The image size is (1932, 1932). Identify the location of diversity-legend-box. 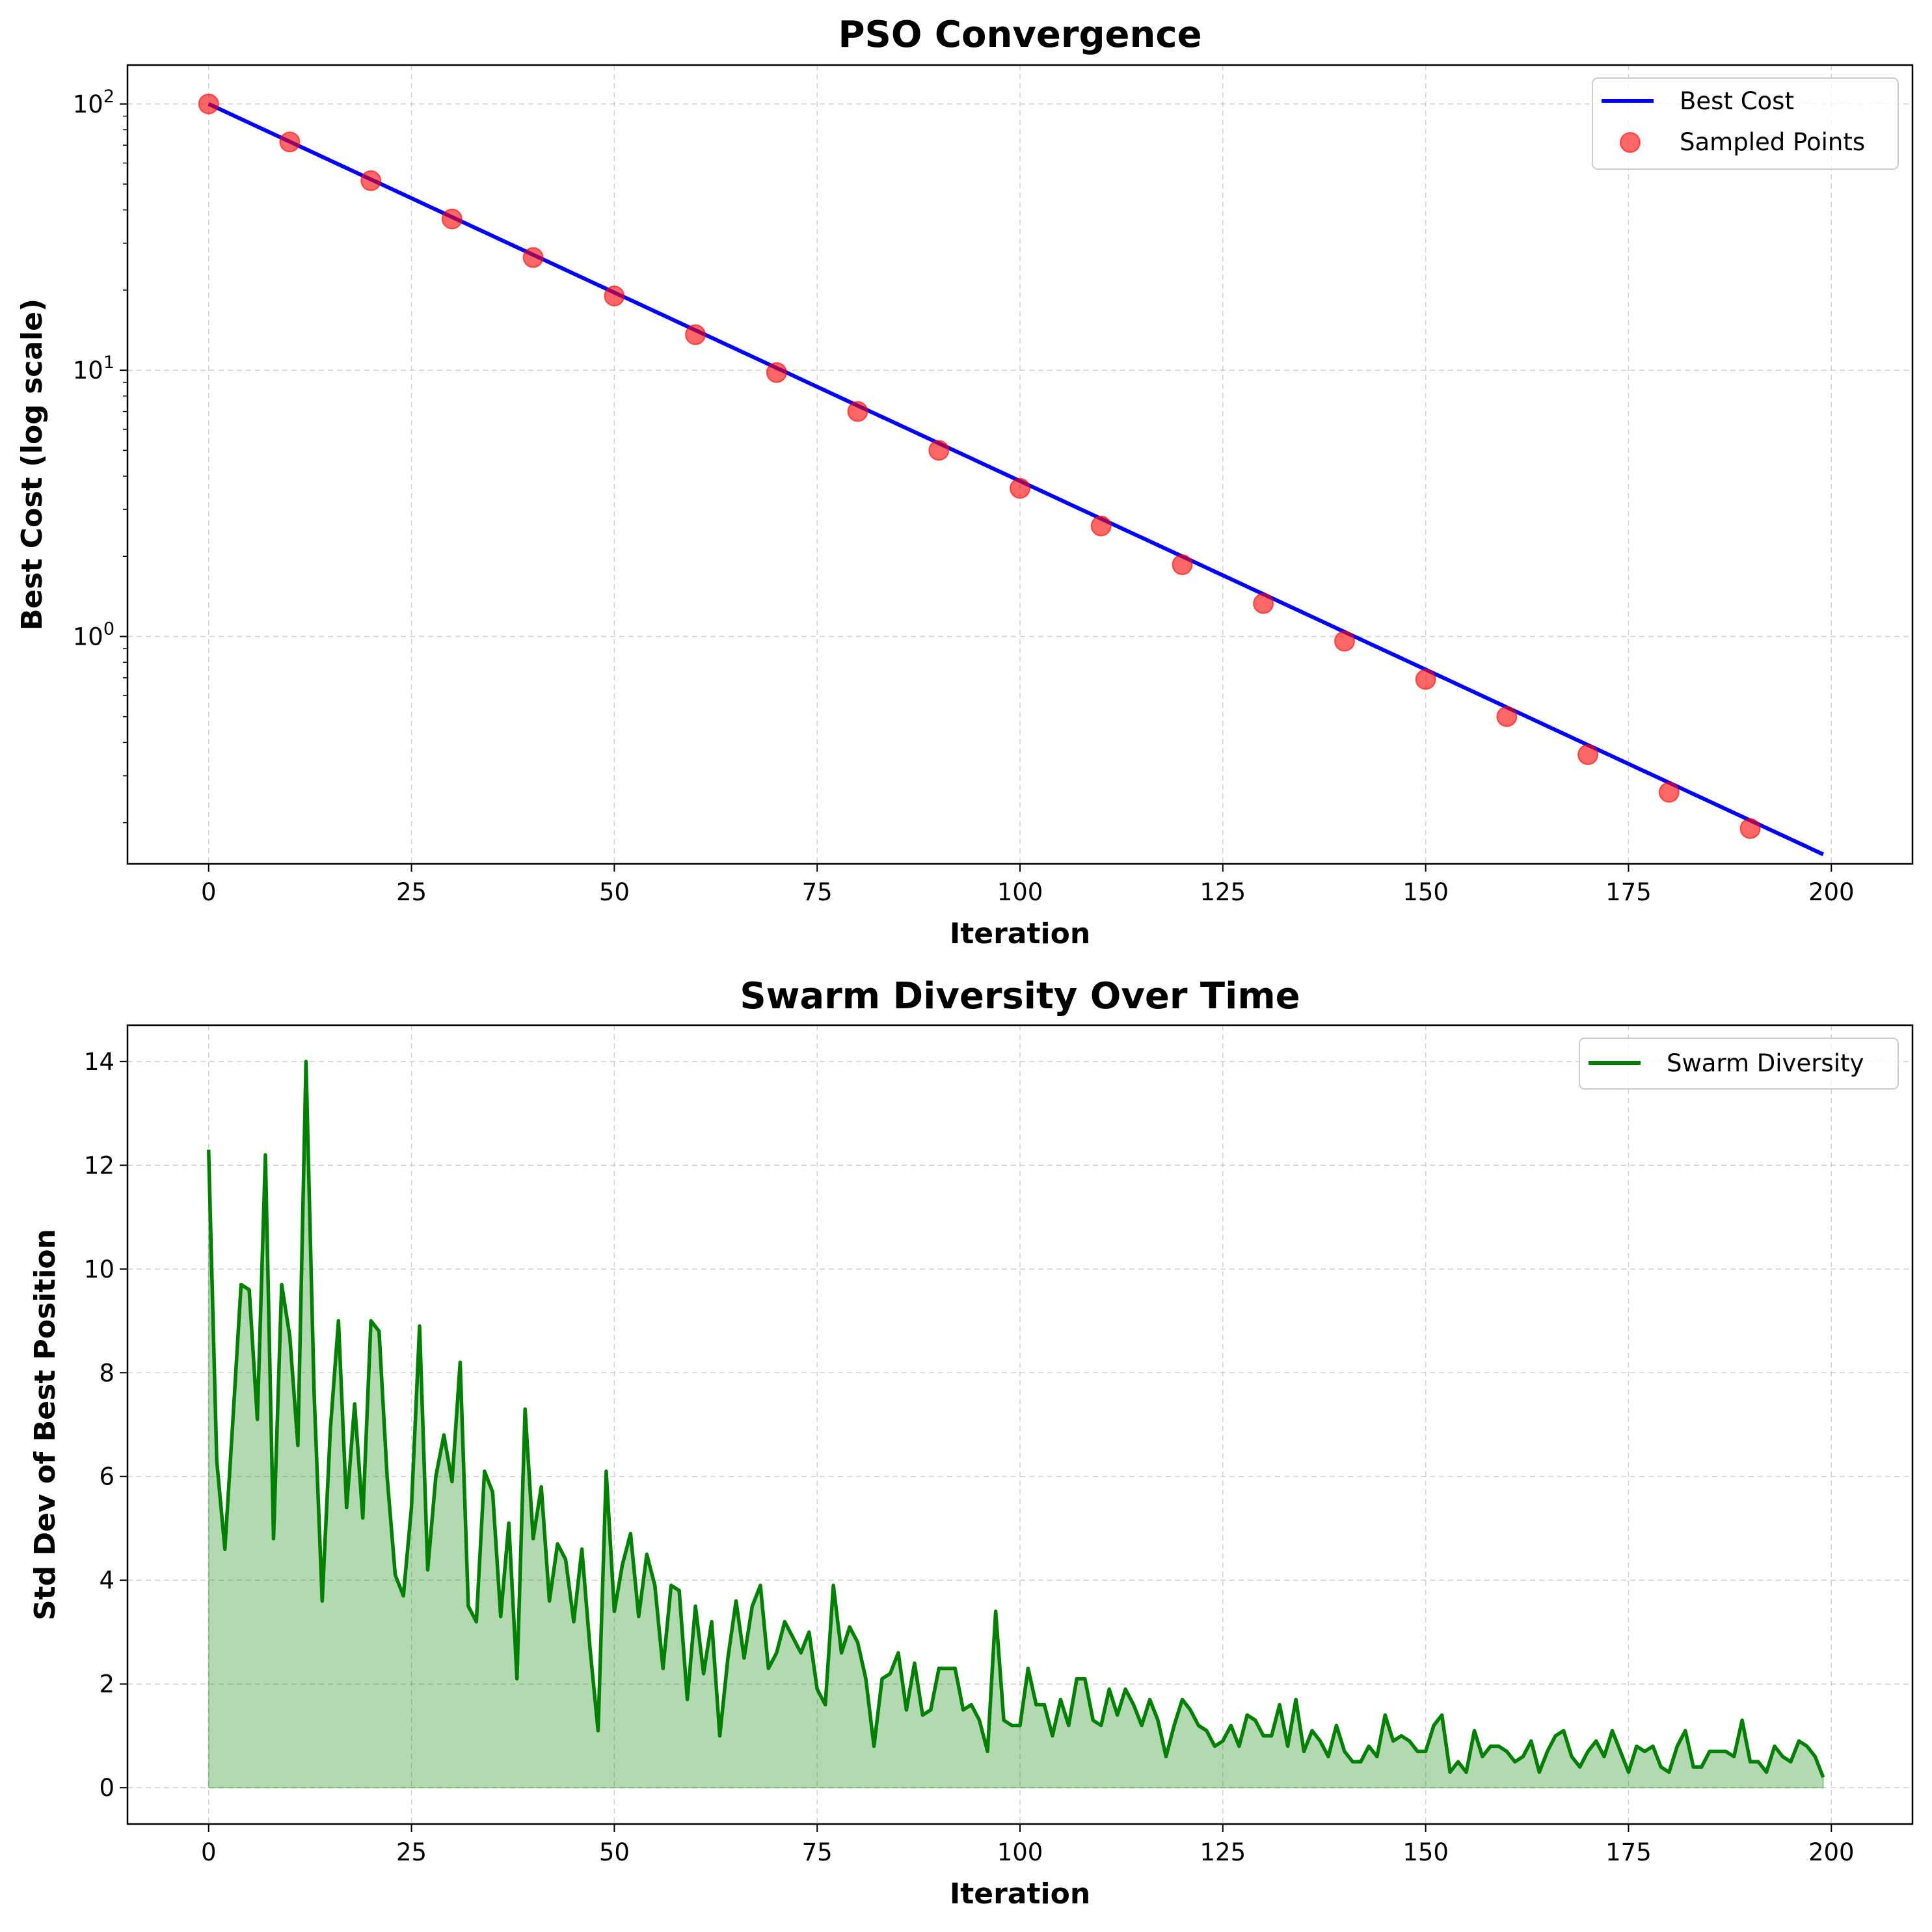
(1739, 1064).